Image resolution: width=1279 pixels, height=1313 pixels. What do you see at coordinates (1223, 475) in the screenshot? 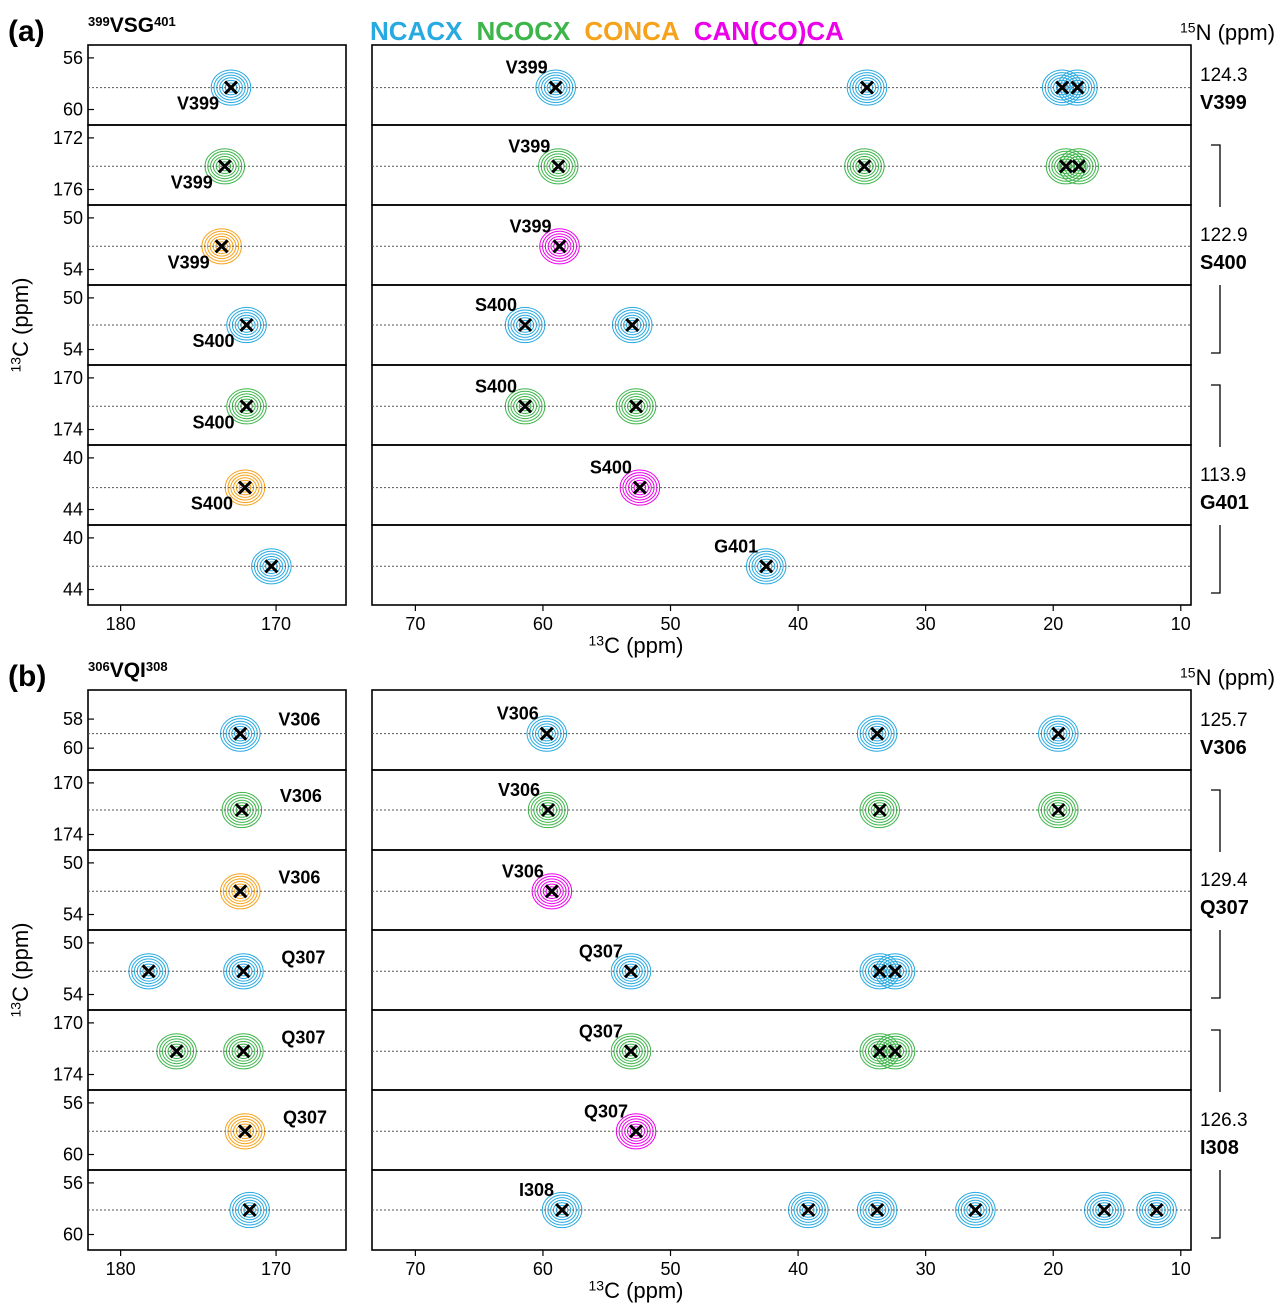
I see `residue-shift: 113.9` at bounding box center [1223, 475].